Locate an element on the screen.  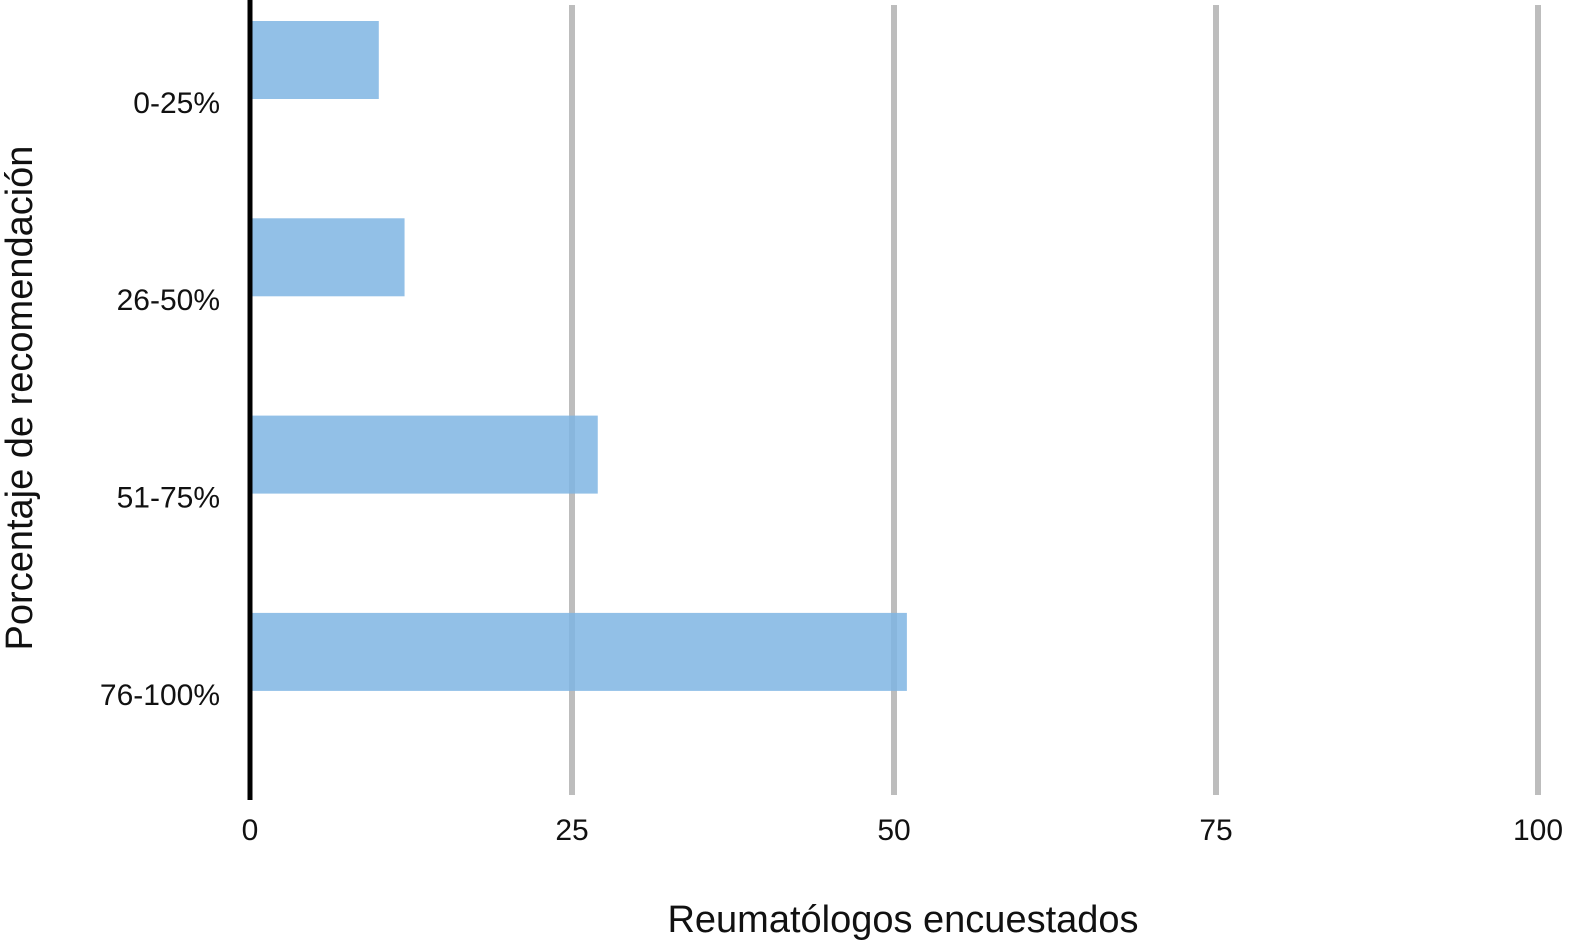
y-tick-label: 76-100% is located at coordinates (160, 695).